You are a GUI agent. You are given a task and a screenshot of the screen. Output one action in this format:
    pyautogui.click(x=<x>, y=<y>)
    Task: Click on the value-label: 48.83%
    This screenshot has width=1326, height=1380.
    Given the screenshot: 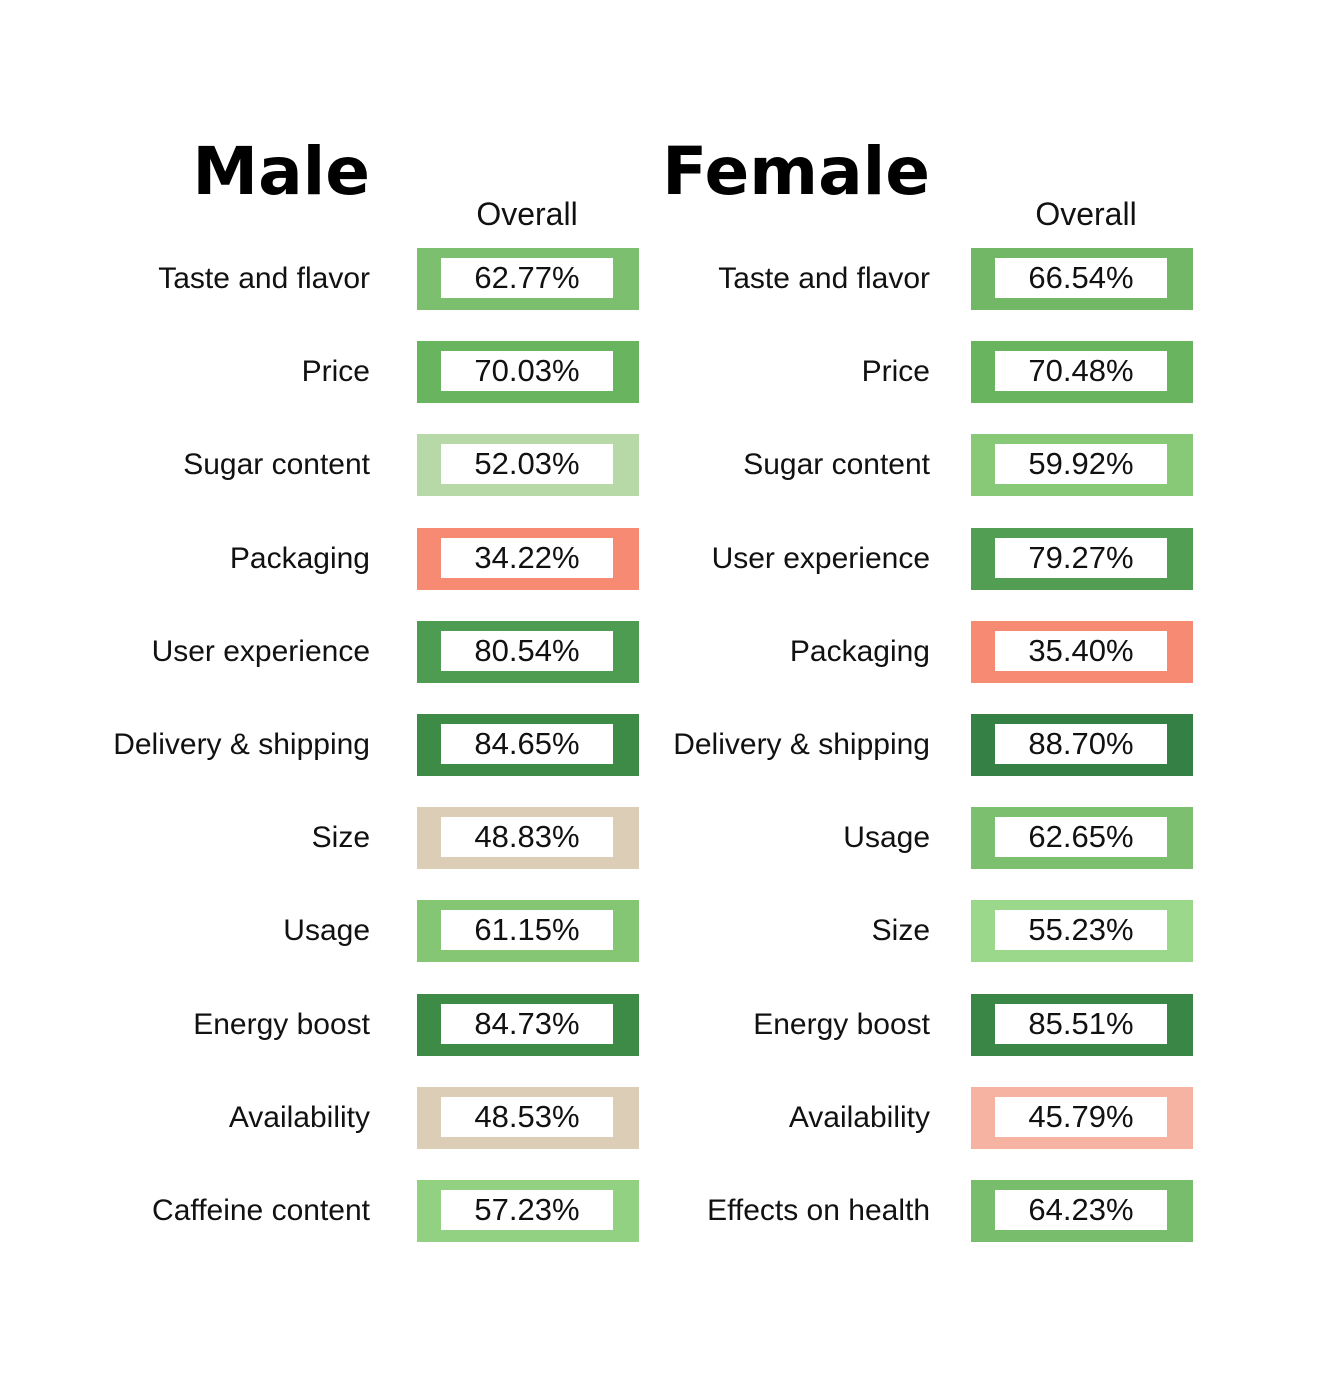 What is the action you would take?
    pyautogui.click(x=527, y=837)
    